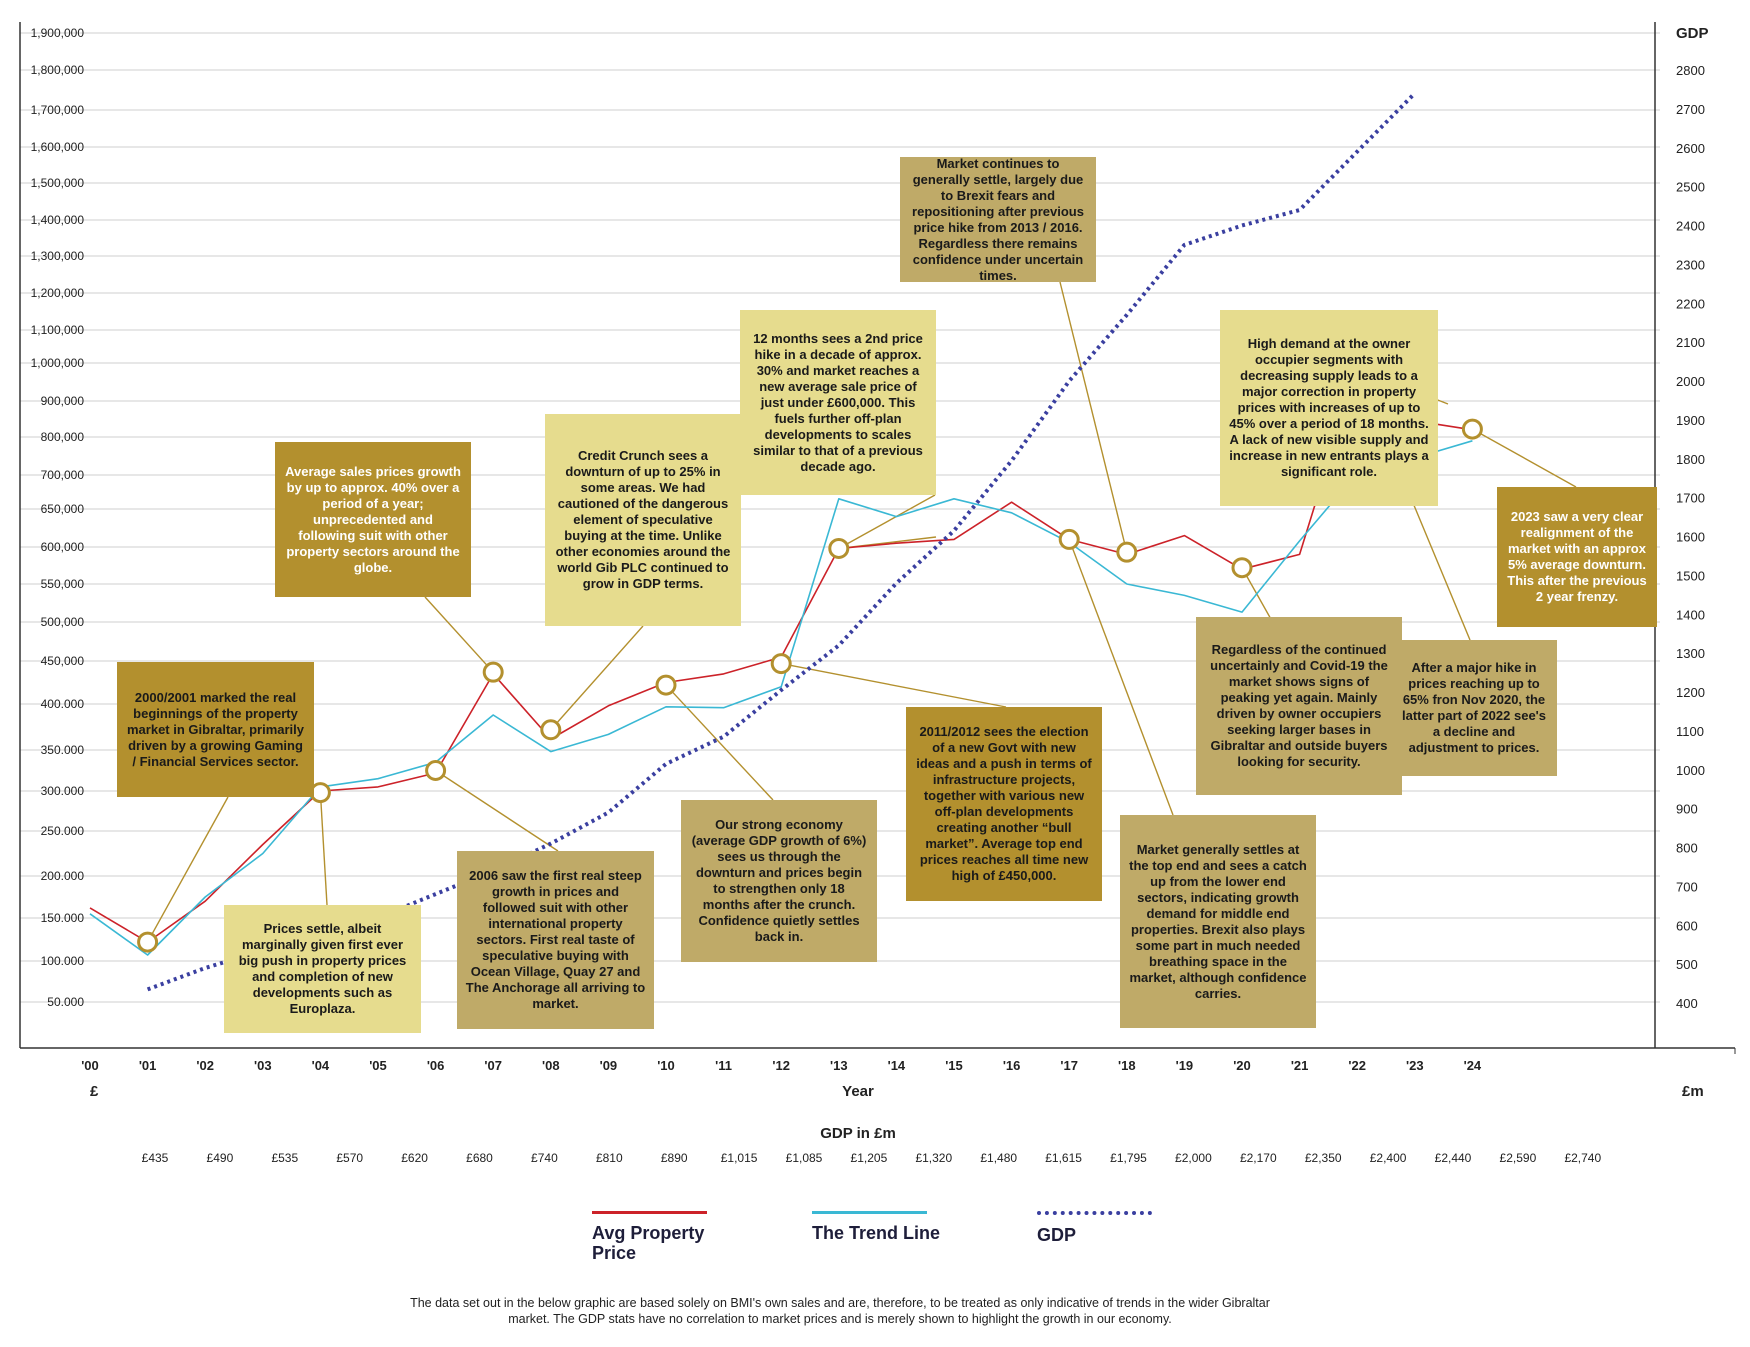 The height and width of the screenshot is (1347, 1750). I want to click on gdp-value-label: £1,480, so click(998, 1158).